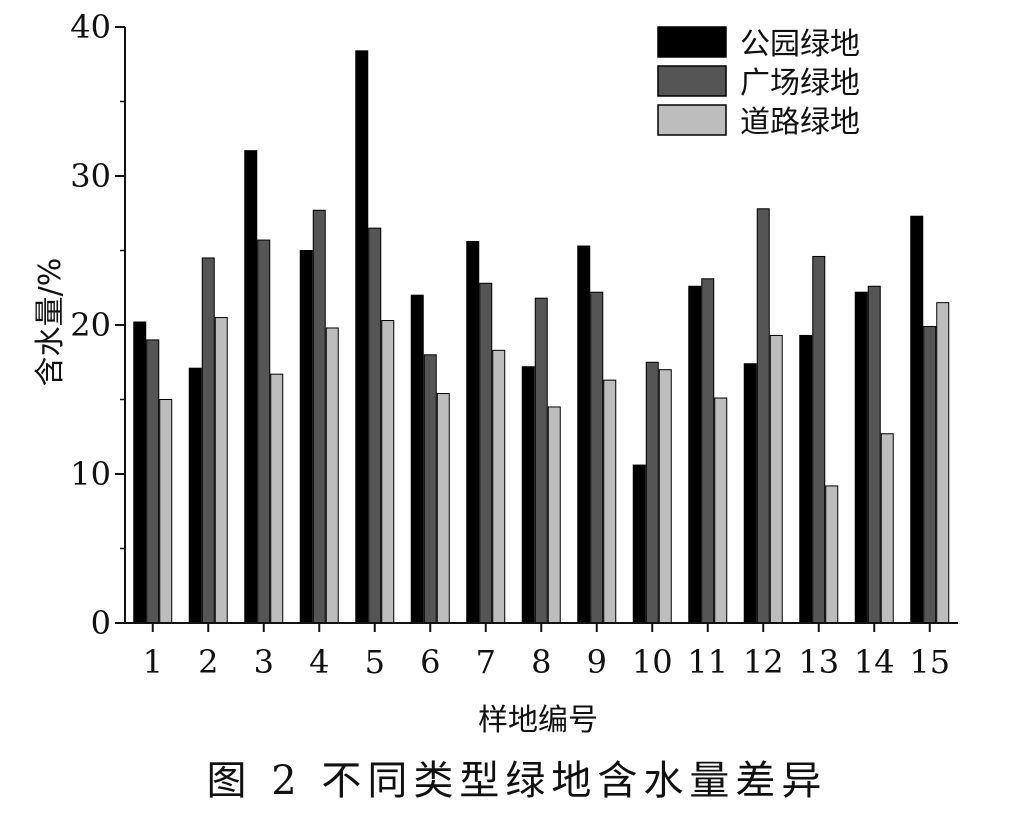  Describe the element at coordinates (707, 662) in the screenshot. I see `x-tick-label: 11` at that location.